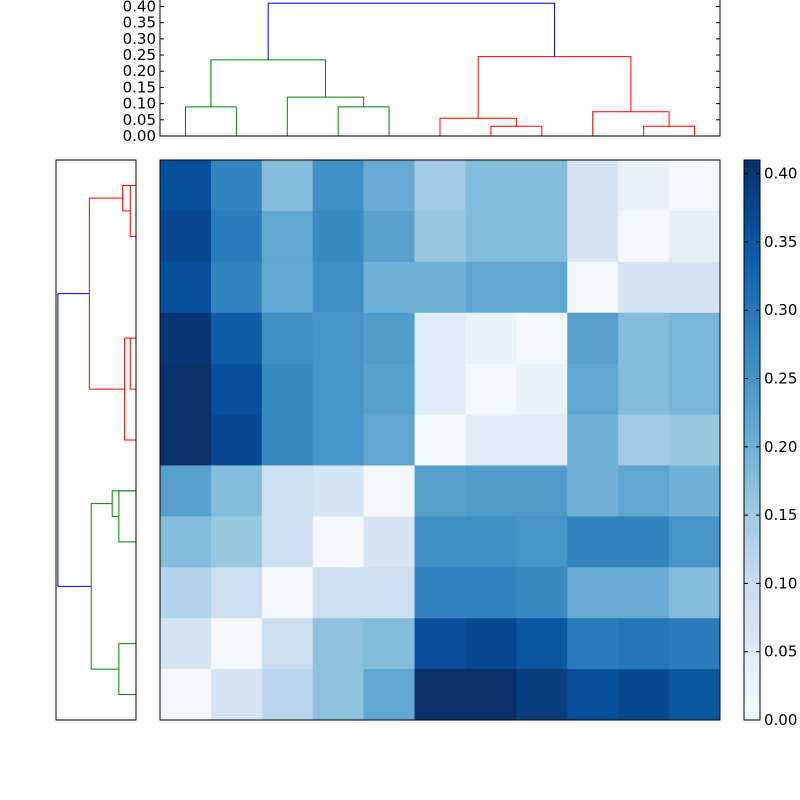  I want to click on colorbar-tick-label: 0.20, so click(780, 447).